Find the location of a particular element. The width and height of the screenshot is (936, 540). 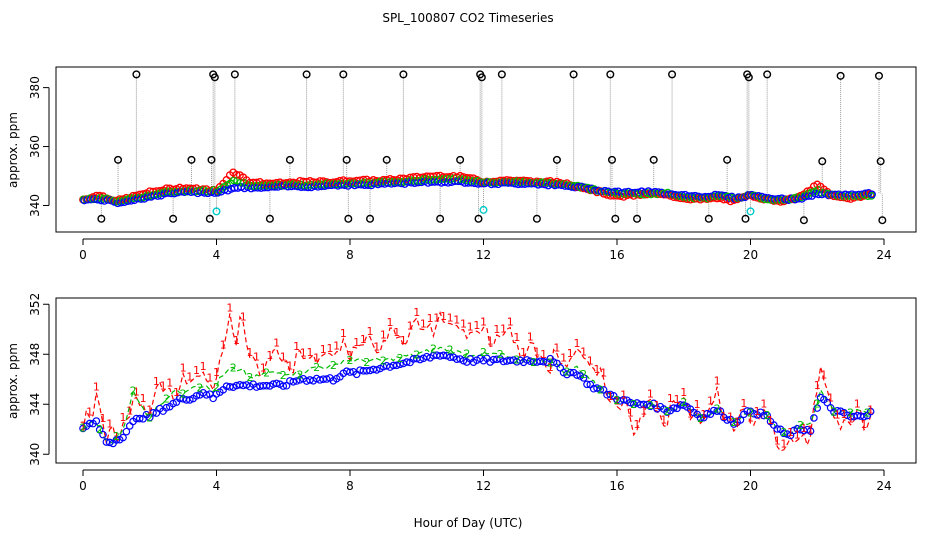

top-x-tick-label: 24 is located at coordinates (883, 255).